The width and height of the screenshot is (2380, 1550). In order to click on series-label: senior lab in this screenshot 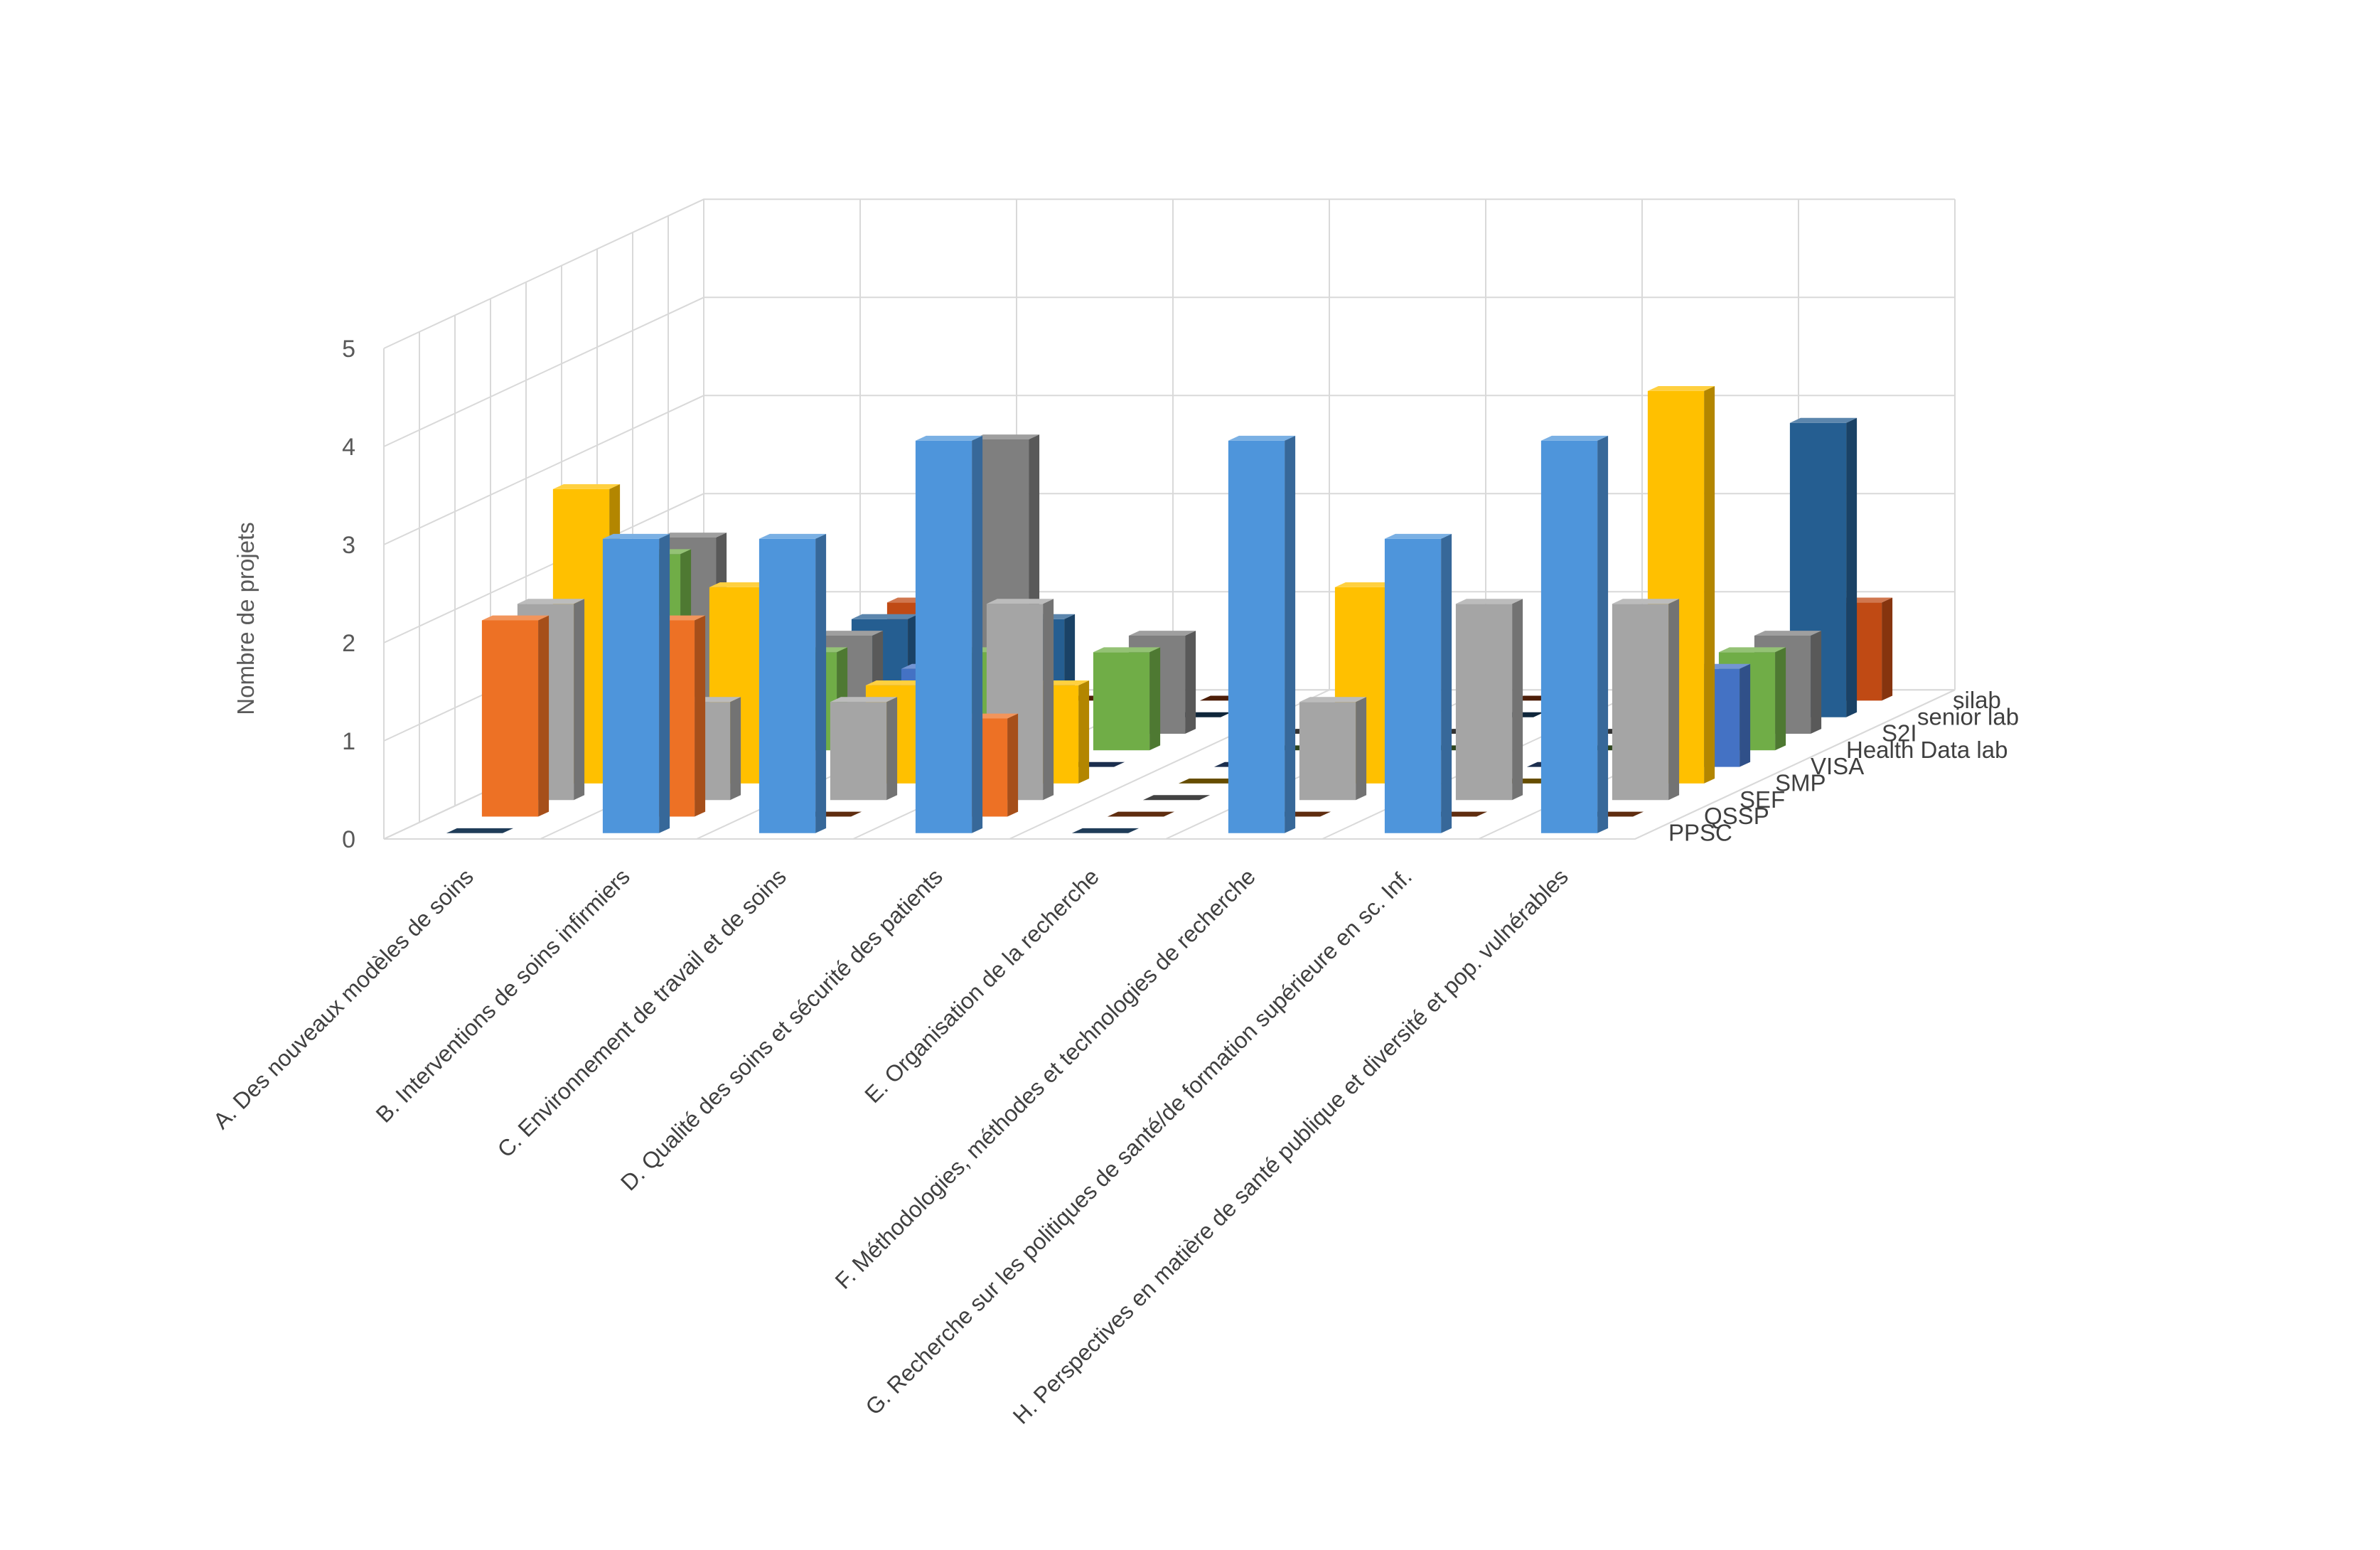, I will do `click(1968, 716)`.